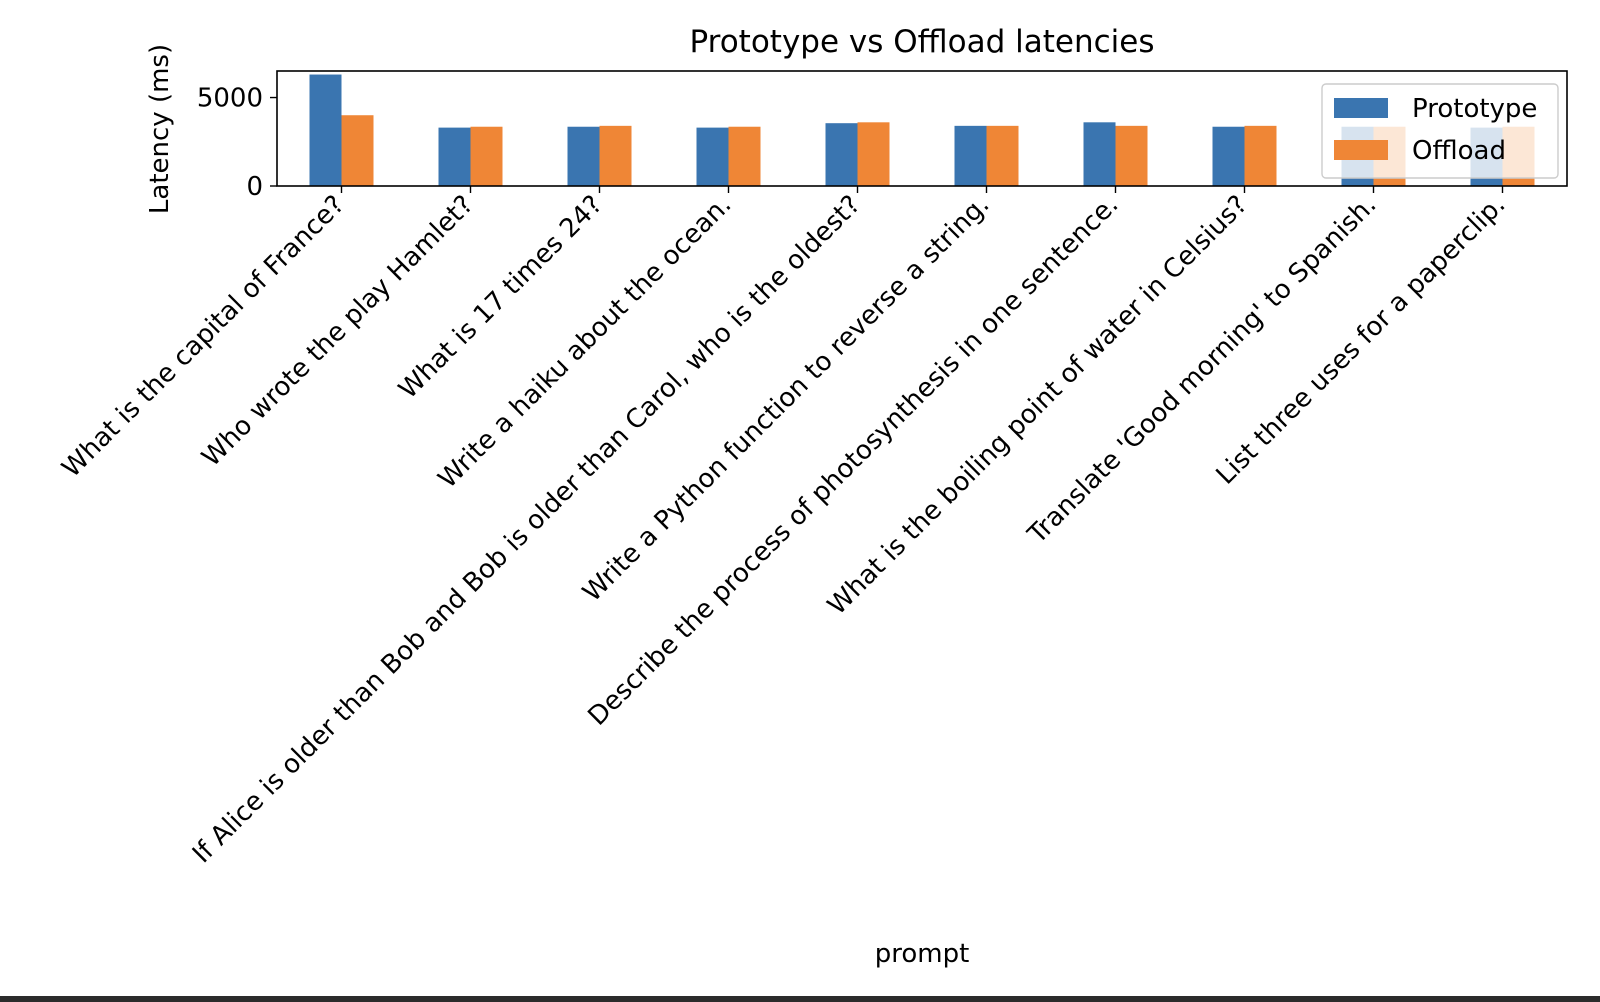 Image resolution: width=1600 pixels, height=1002 pixels. Describe the element at coordinates (922, 128) in the screenshot. I see `plot-frame` at that location.